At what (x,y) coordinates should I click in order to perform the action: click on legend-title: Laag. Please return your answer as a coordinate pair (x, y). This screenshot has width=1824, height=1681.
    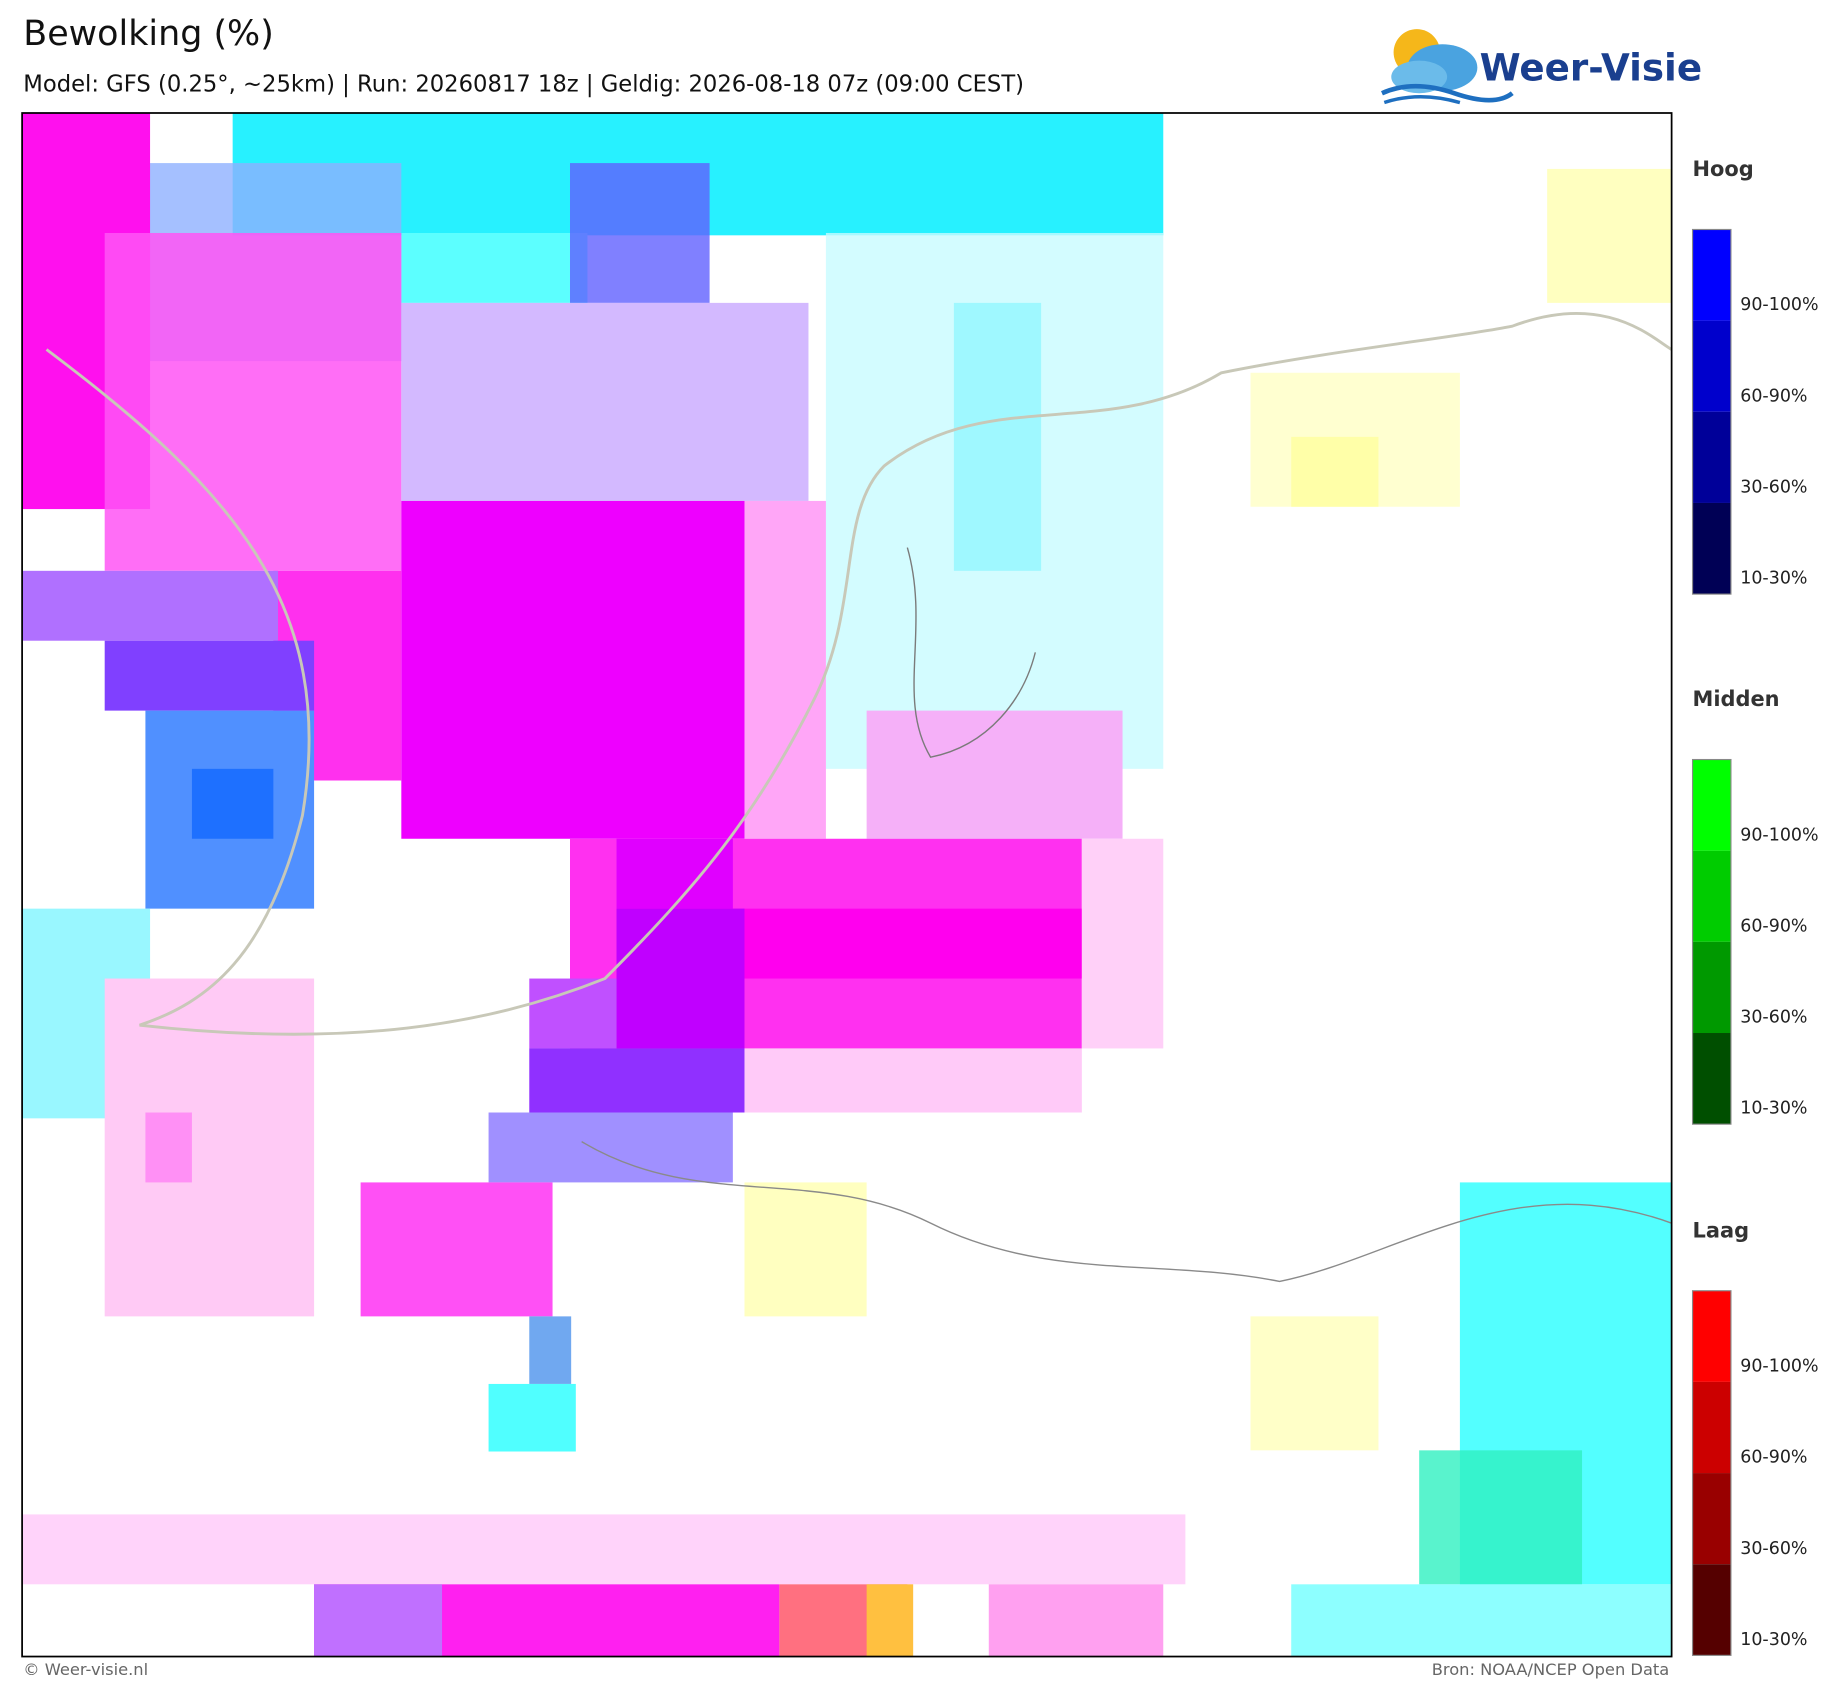
    Looking at the image, I should click on (1721, 1230).